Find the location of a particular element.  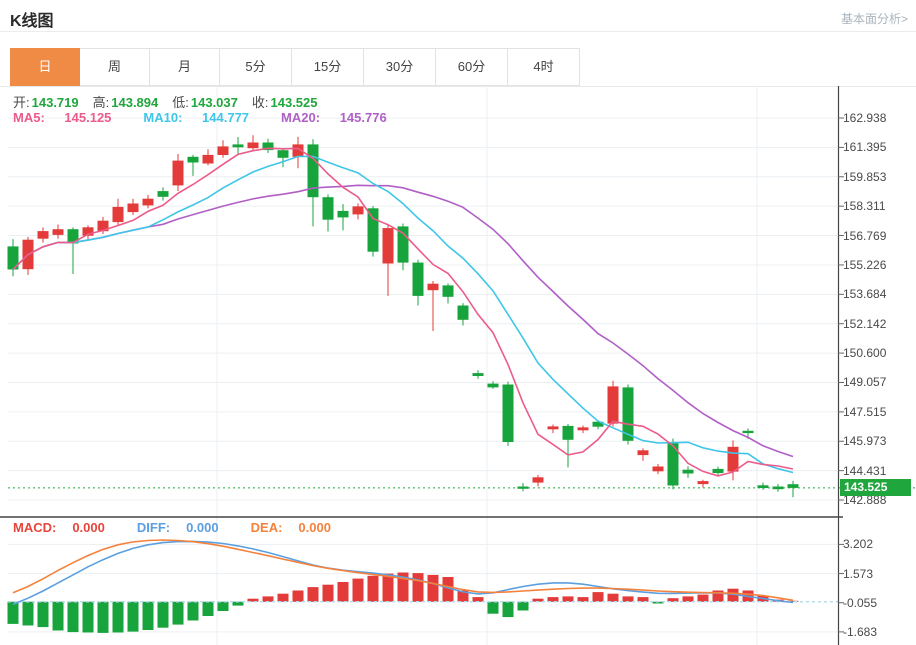

tab-30分: 30分 is located at coordinates (400, 67).